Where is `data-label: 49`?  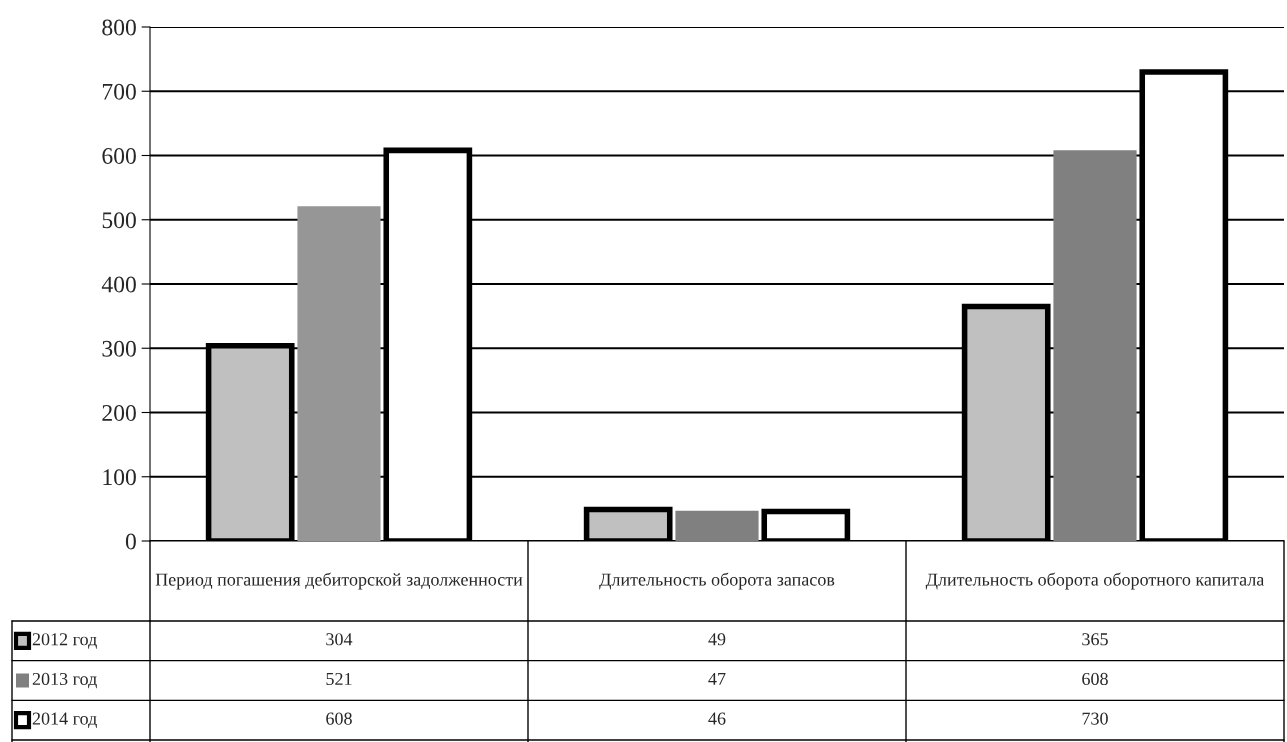 data-label: 49 is located at coordinates (717, 639).